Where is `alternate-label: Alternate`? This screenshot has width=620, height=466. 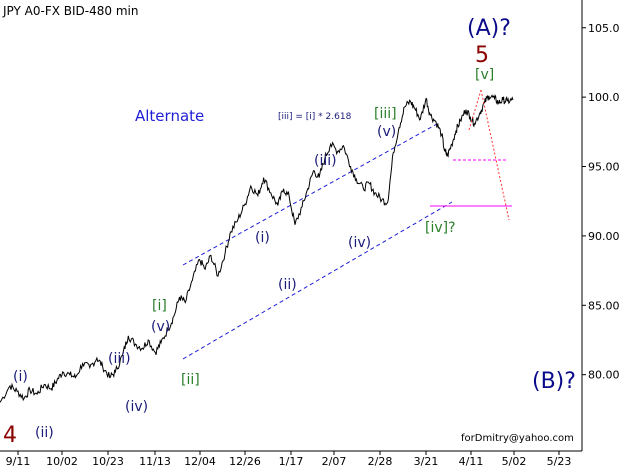
alternate-label: Alternate is located at coordinates (169, 116).